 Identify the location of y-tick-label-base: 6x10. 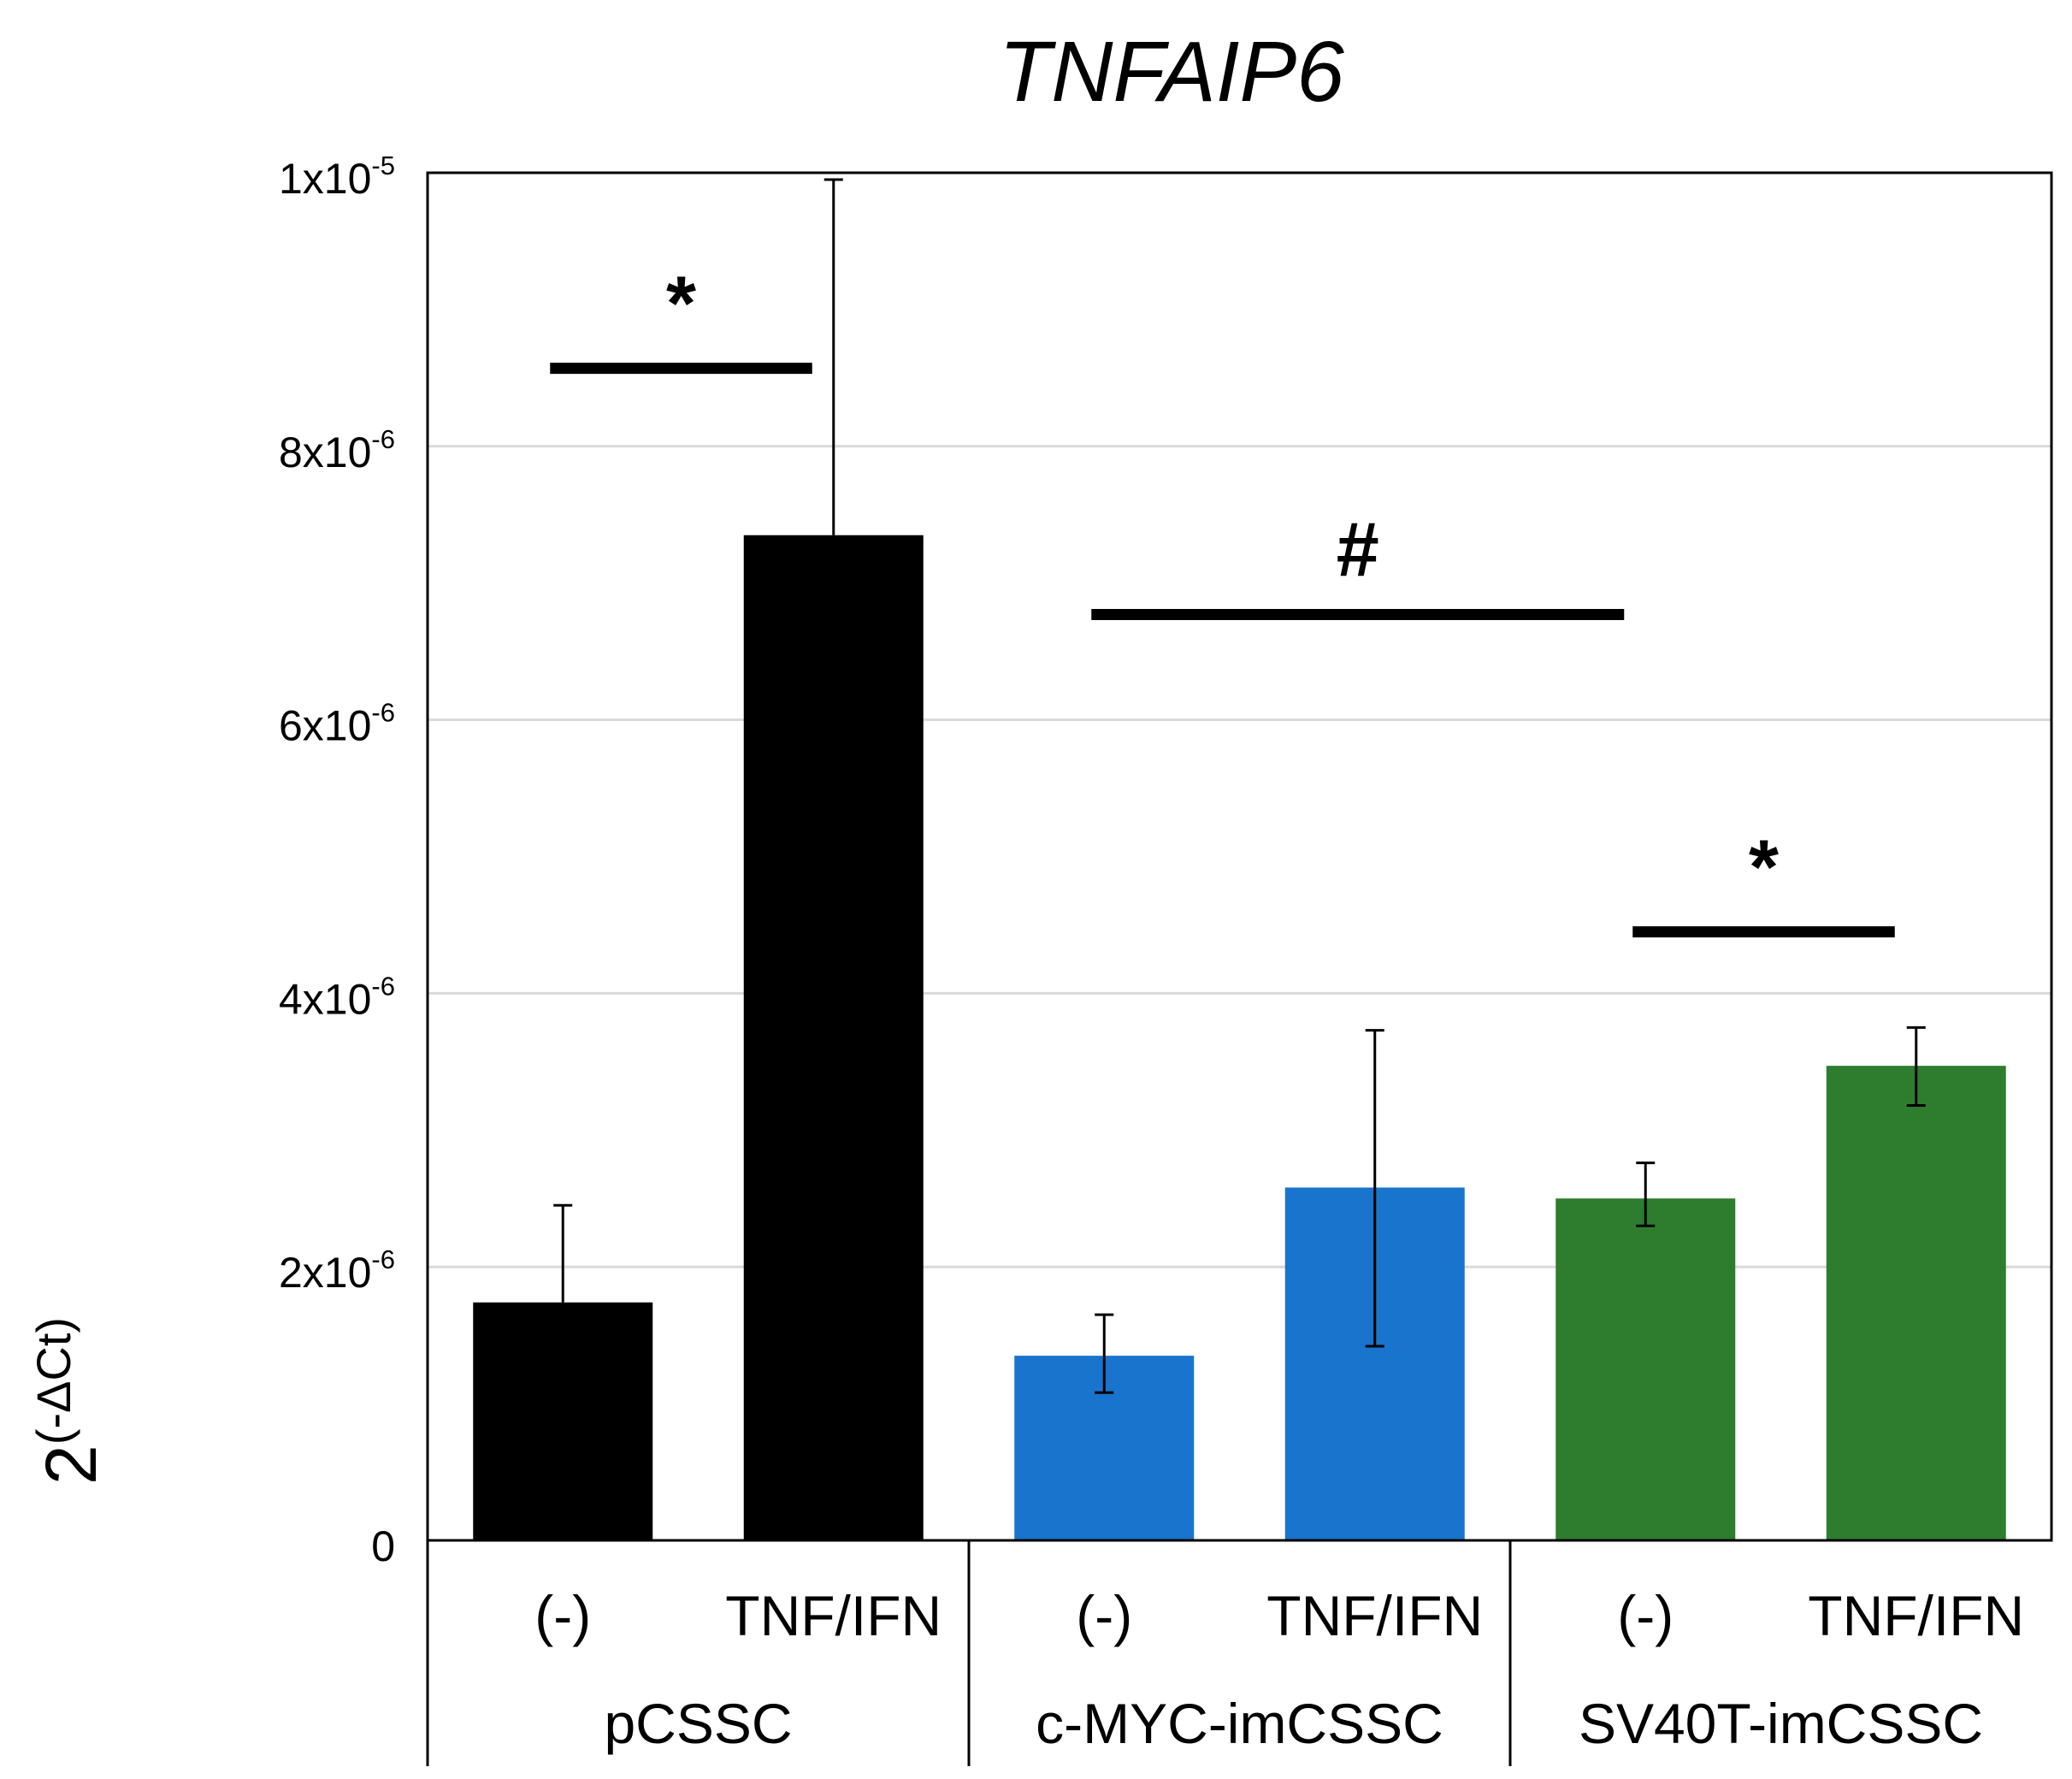
(325, 726).